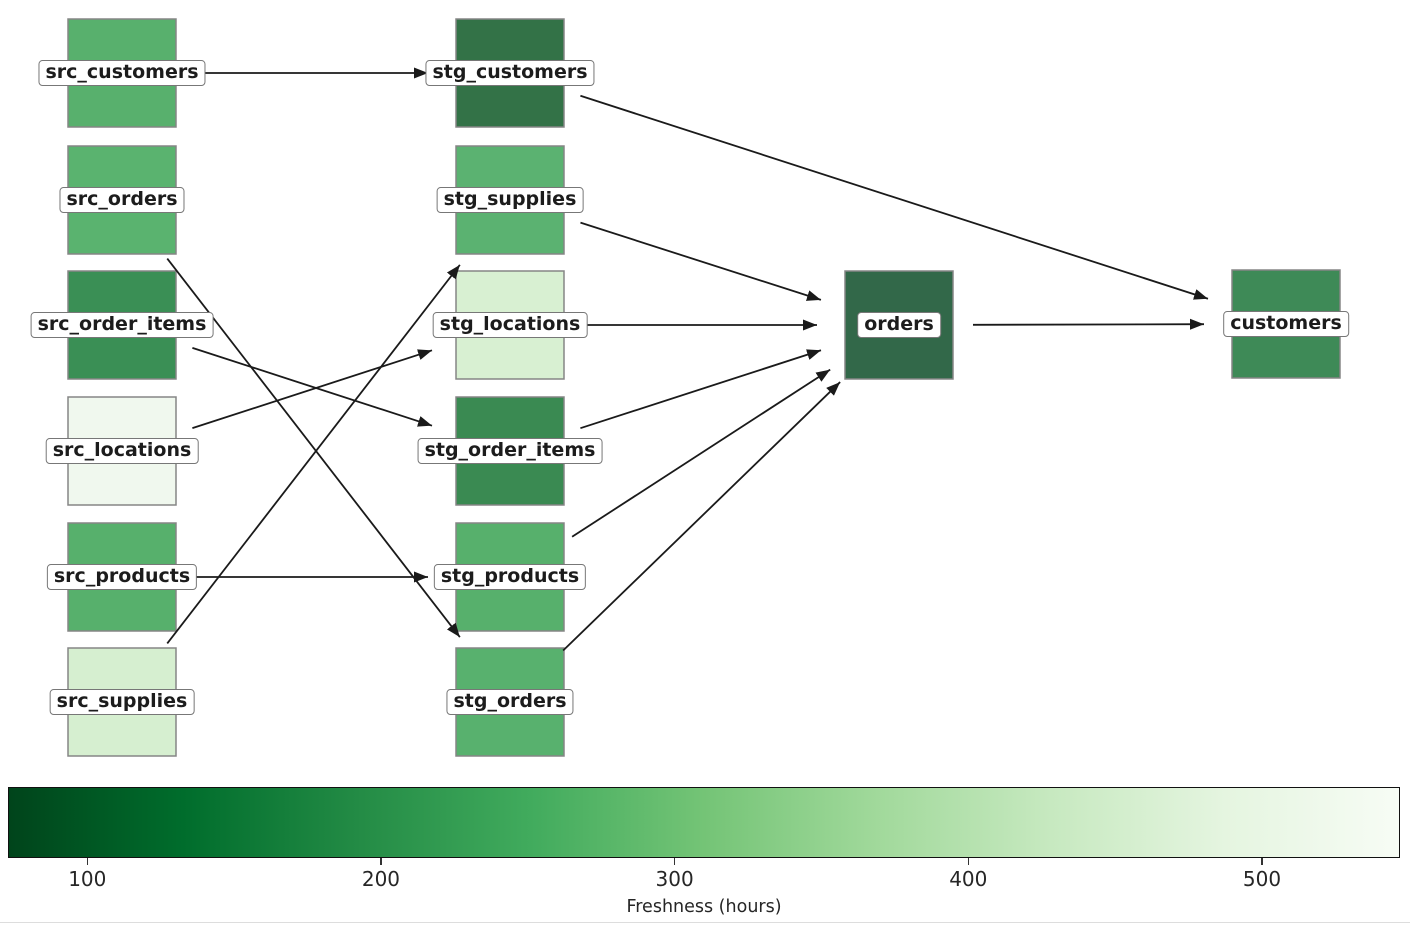 The height and width of the screenshot is (926, 1410). I want to click on node-label-src_orders: src_orders, so click(122, 200).